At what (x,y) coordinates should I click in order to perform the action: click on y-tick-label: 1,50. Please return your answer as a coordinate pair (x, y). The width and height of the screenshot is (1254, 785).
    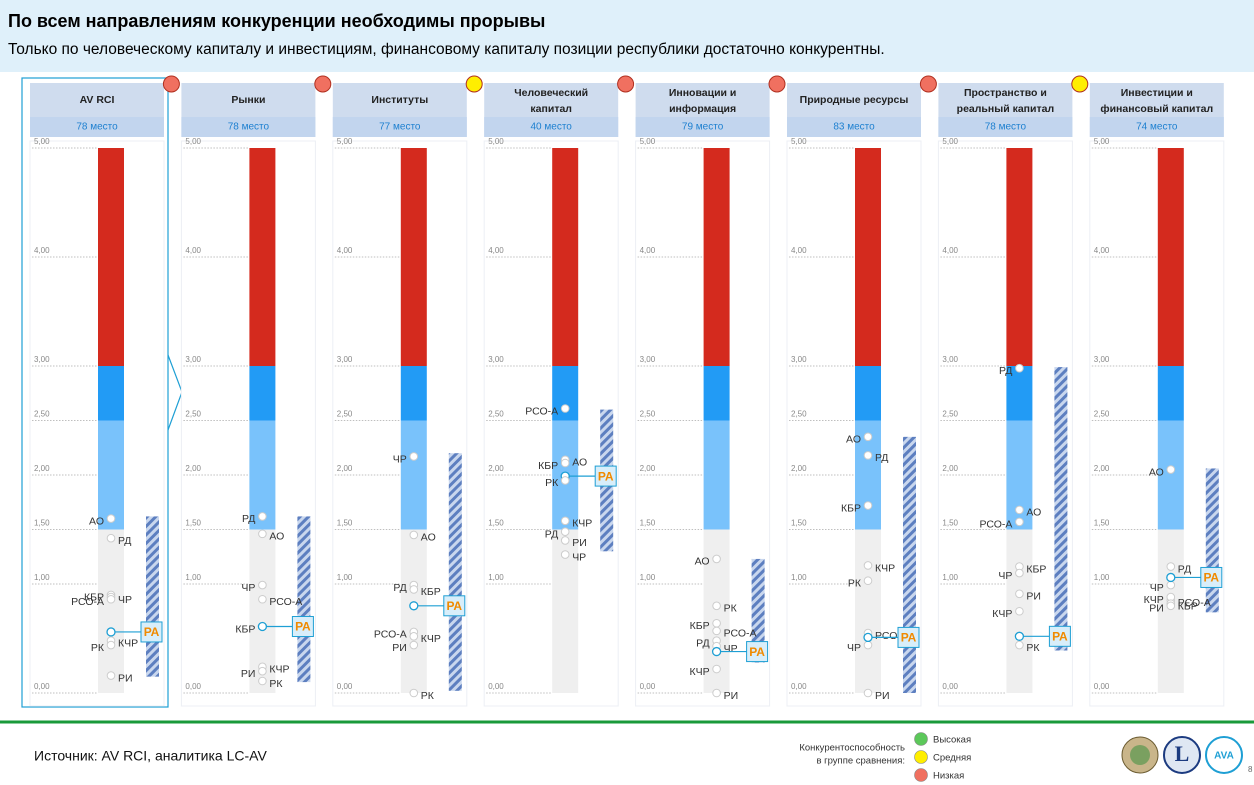
    Looking at the image, I should click on (950, 523).